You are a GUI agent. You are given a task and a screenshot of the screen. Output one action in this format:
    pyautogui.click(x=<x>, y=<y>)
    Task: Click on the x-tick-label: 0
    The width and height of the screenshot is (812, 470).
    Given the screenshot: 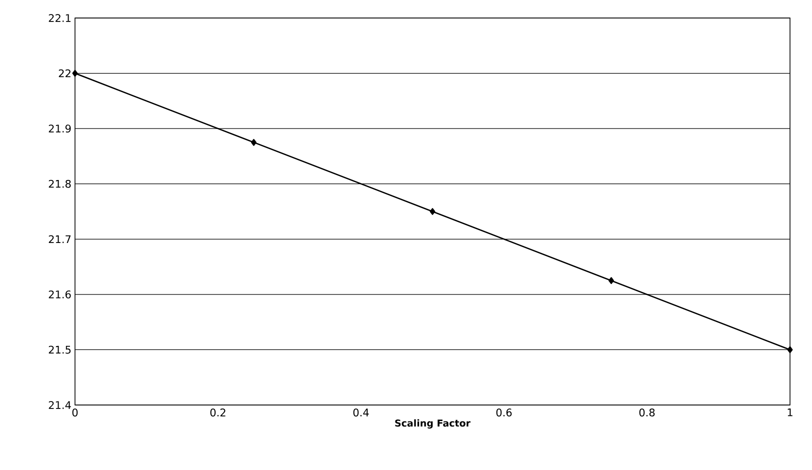 What is the action you would take?
    pyautogui.click(x=75, y=412)
    